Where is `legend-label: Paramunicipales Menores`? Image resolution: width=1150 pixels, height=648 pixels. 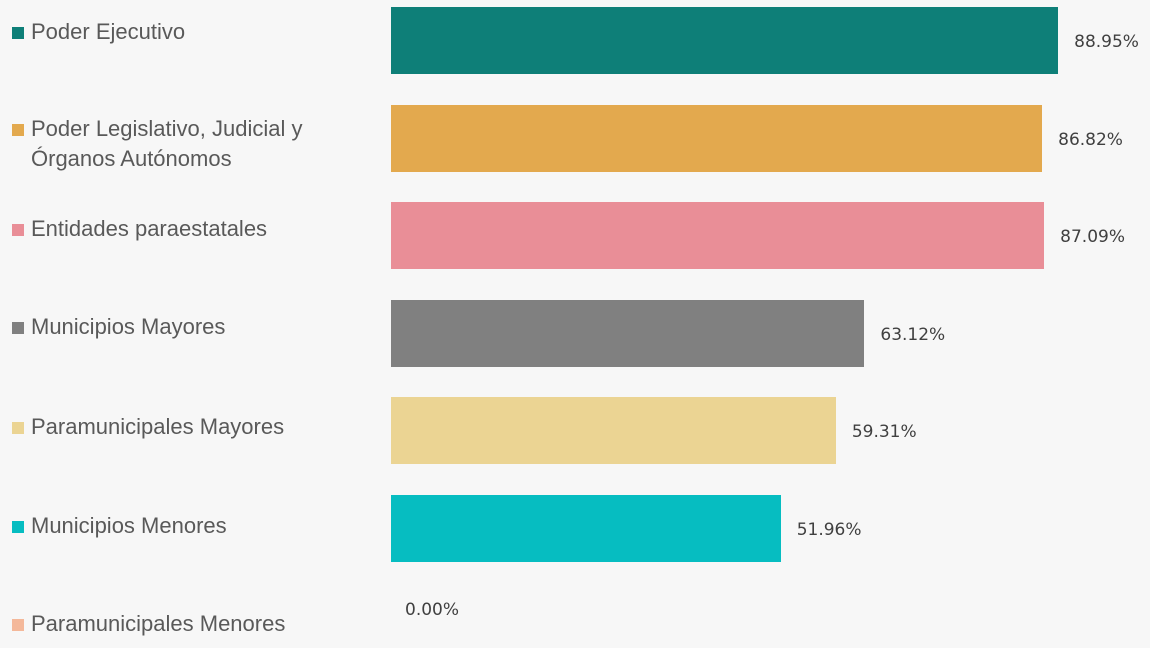 legend-label: Paramunicipales Menores is located at coordinates (158, 623).